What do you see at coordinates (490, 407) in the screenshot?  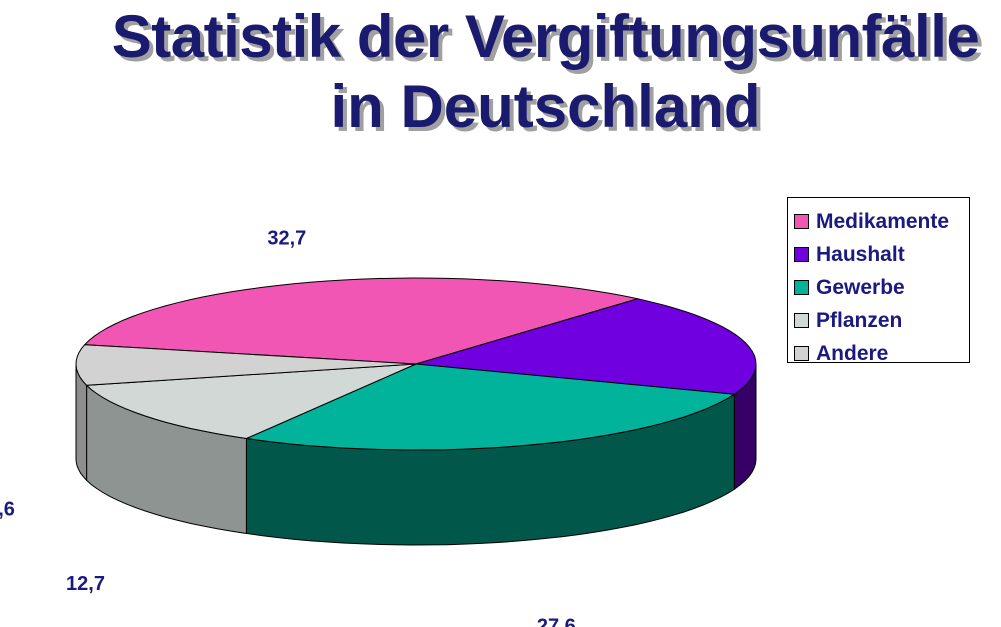 I see `pie-slice-gewerbe` at bounding box center [490, 407].